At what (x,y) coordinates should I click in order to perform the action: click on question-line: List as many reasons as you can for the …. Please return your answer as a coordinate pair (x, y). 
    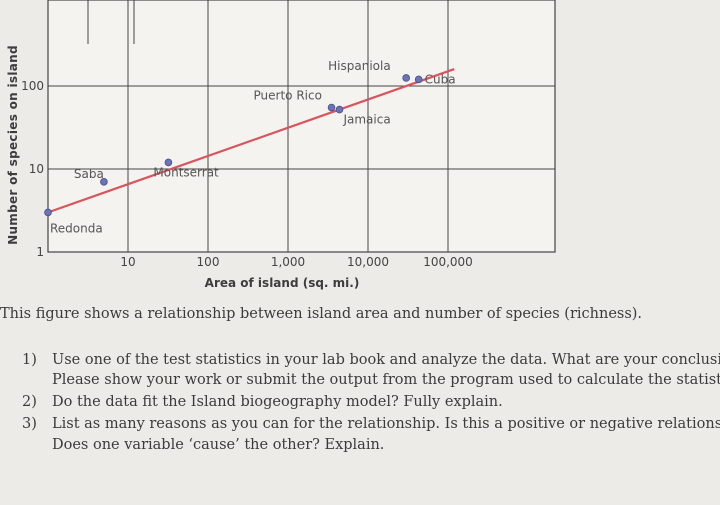
    Looking at the image, I should click on (386, 424).